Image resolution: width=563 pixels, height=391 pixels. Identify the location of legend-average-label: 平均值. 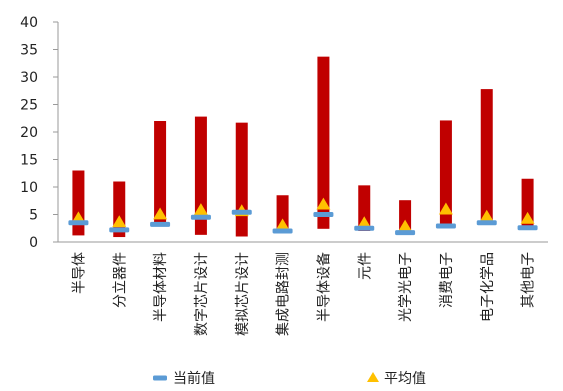
(405, 379).